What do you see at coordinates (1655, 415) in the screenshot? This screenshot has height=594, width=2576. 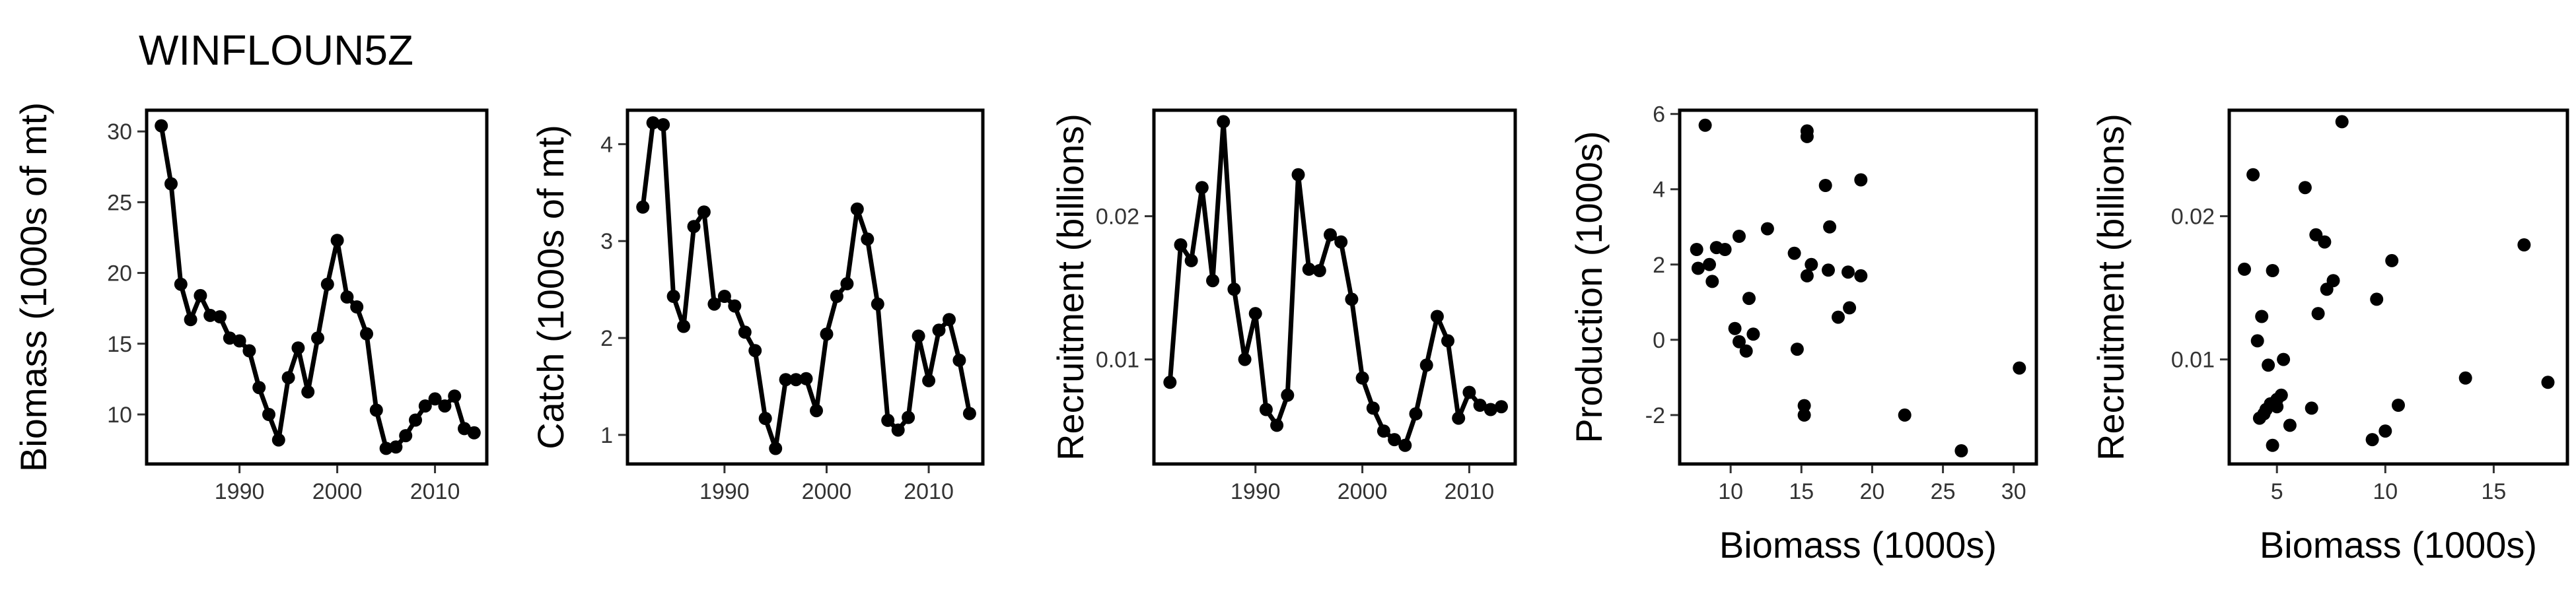 I see `y-tick-label: -2` at bounding box center [1655, 415].